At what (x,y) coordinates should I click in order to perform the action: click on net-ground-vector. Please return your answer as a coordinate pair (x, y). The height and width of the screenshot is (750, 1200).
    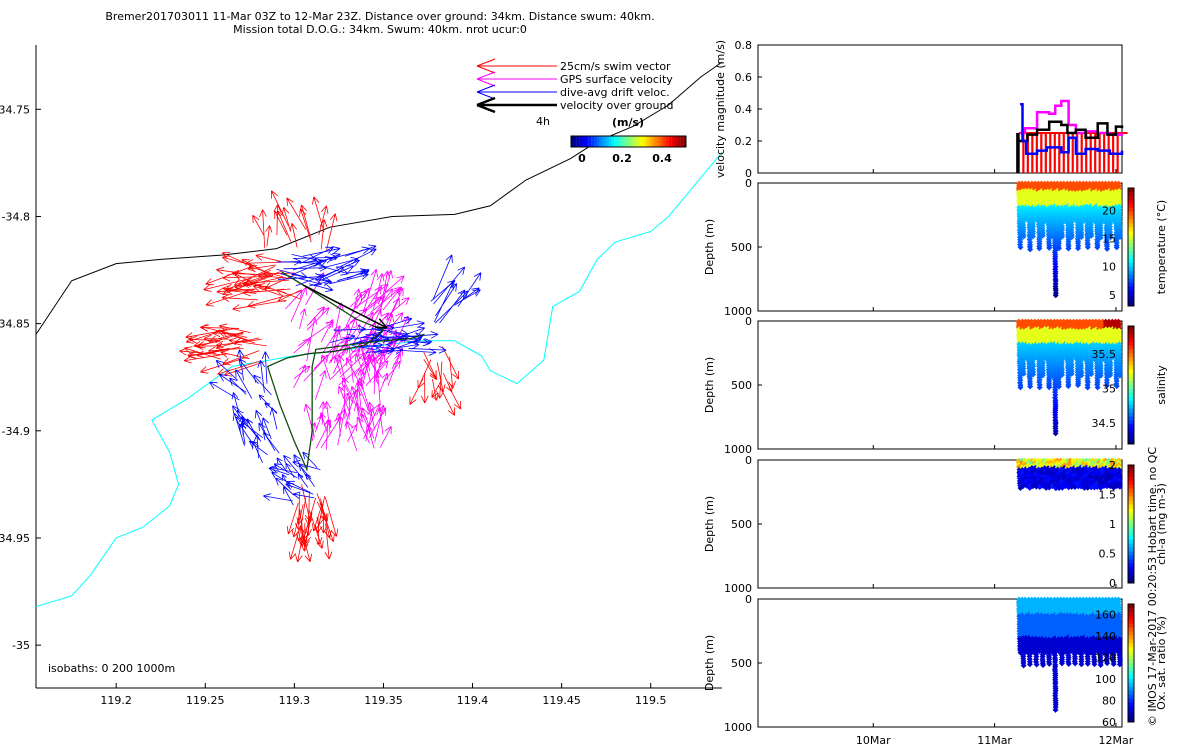
    Looking at the image, I should click on (345, 306).